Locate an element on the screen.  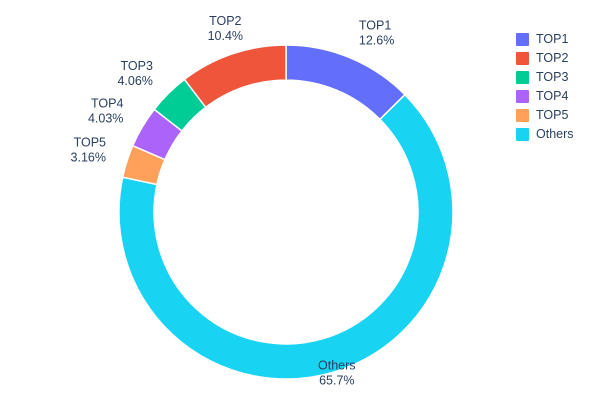
slice-label-top1: TOP1 12.6% is located at coordinates (376, 33).